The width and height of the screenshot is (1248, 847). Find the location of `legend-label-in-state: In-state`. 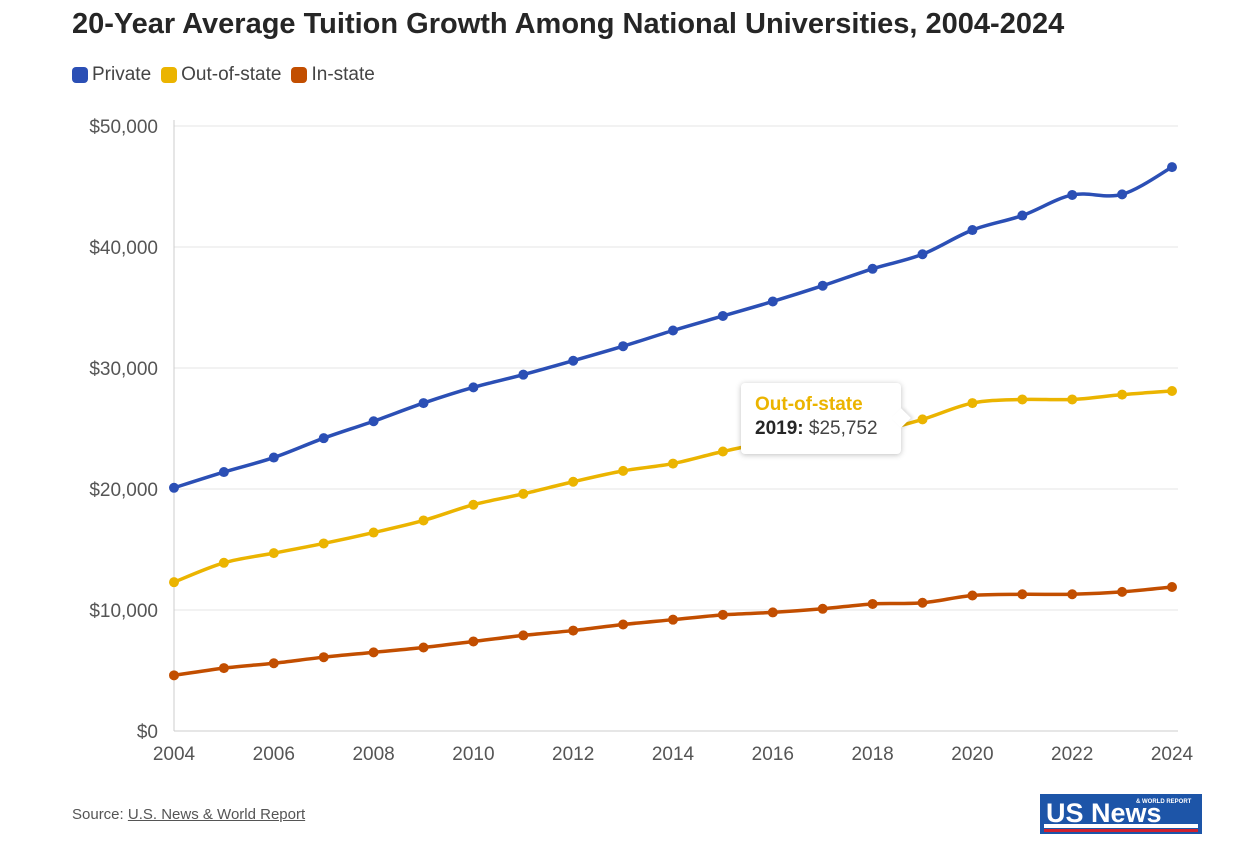

legend-label-in-state: In-state is located at coordinates (343, 74).